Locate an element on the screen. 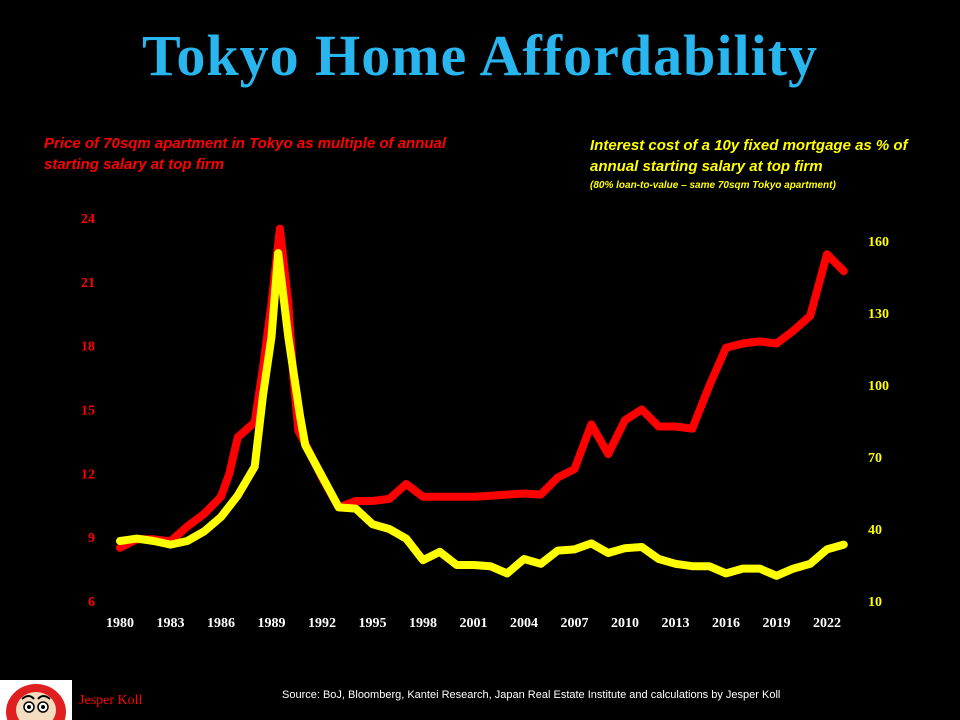  left-axis-tick-label: 24 is located at coordinates (88, 219).